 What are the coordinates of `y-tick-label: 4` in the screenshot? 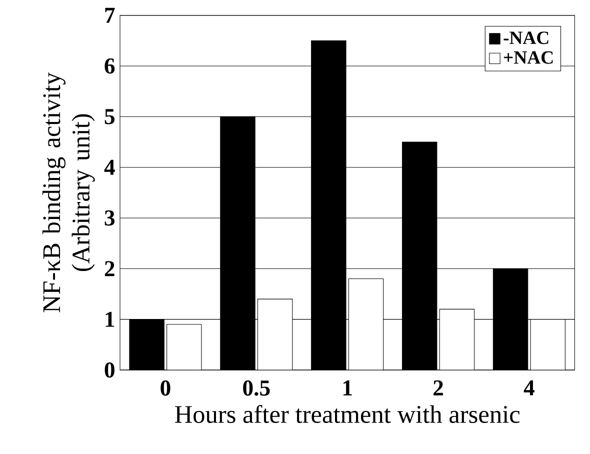 It's located at (109, 167).